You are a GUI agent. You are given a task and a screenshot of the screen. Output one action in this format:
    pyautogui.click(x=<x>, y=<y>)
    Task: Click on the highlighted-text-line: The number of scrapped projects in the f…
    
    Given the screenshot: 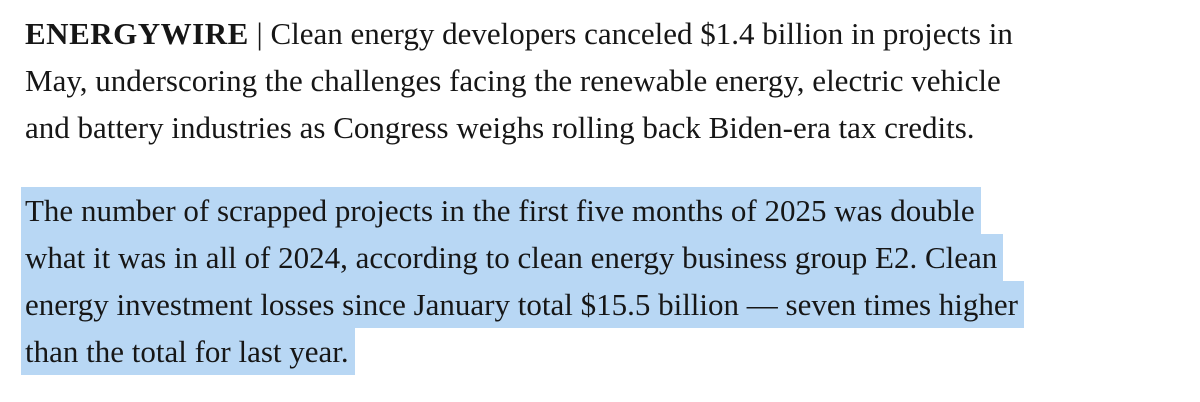 What is the action you would take?
    pyautogui.click(x=501, y=210)
    